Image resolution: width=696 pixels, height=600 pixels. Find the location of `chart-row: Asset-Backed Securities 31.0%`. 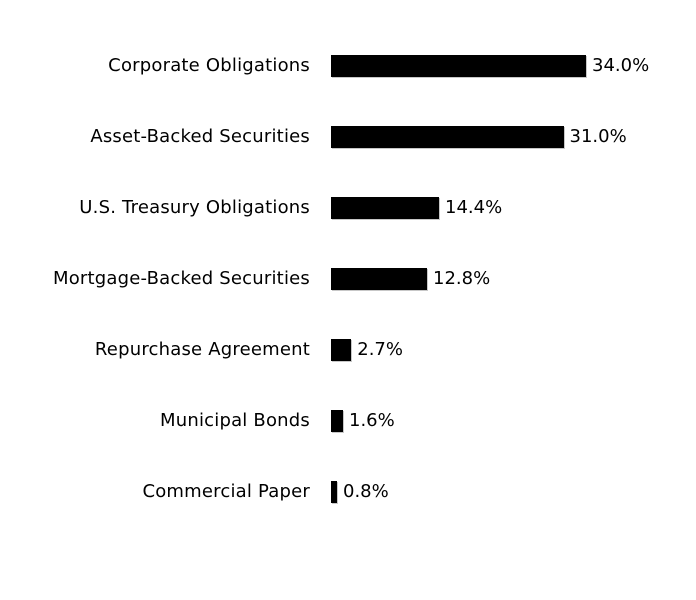

chart-row: Asset-Backed Securities 31.0% is located at coordinates (348, 136).